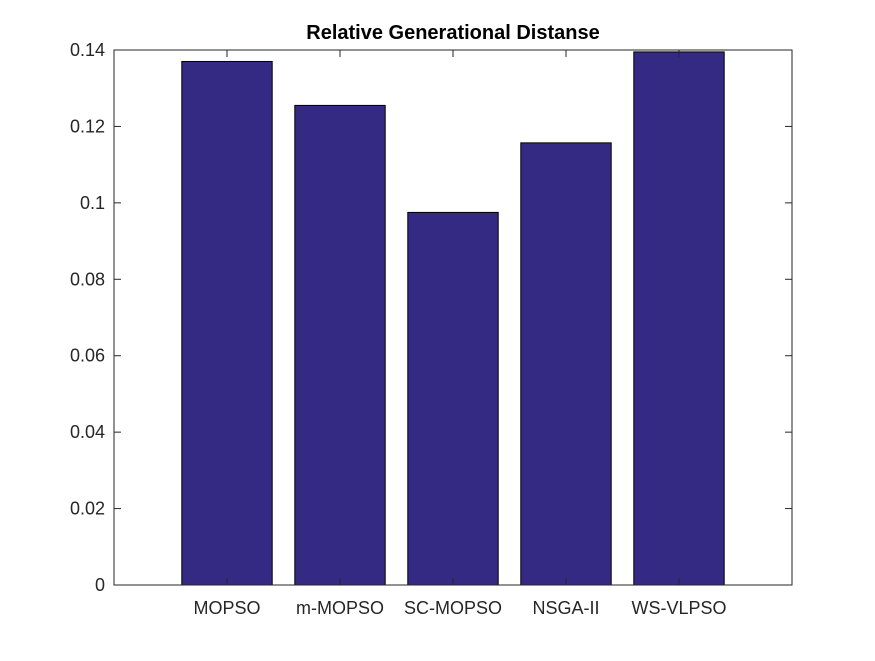 Image resolution: width=875 pixels, height=661 pixels. Describe the element at coordinates (100, 585) in the screenshot. I see `y-tick-label: 0` at that location.